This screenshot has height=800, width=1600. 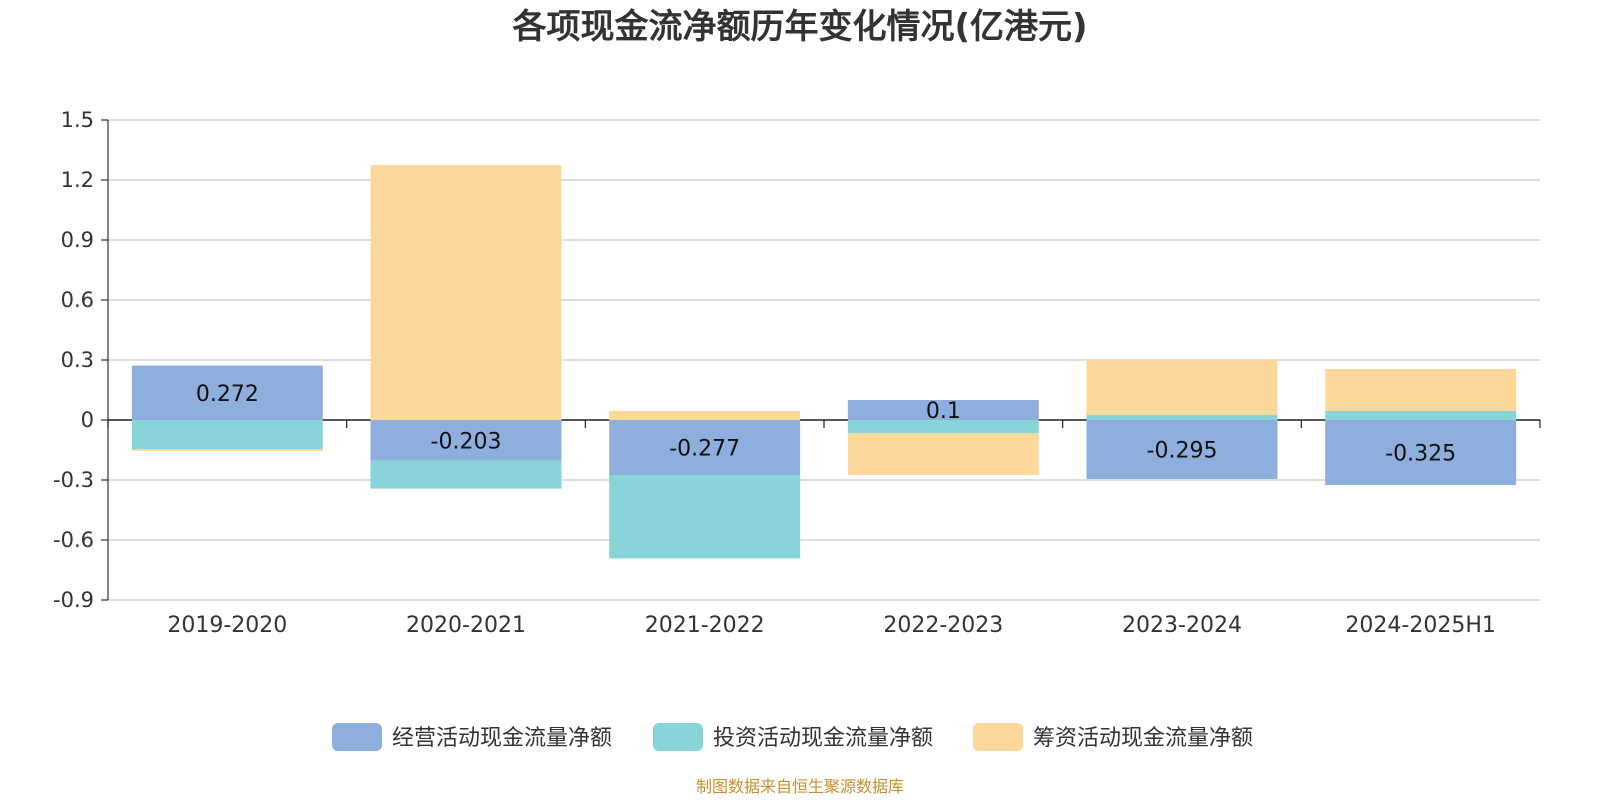 What do you see at coordinates (502, 738) in the screenshot?
I see `legend-label: 经营活动现金流量净额` at bounding box center [502, 738].